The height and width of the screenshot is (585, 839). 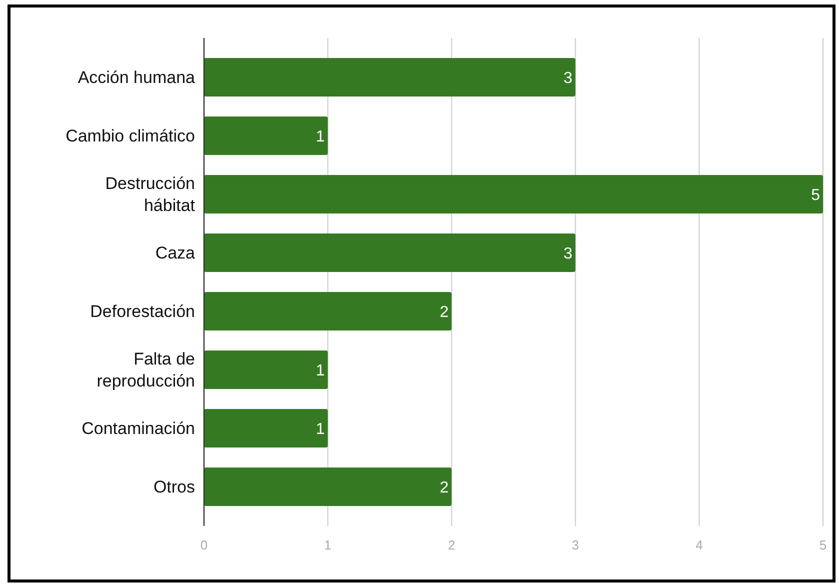 What do you see at coordinates (138, 428) in the screenshot?
I see `y-tick-label: Contaminación` at bounding box center [138, 428].